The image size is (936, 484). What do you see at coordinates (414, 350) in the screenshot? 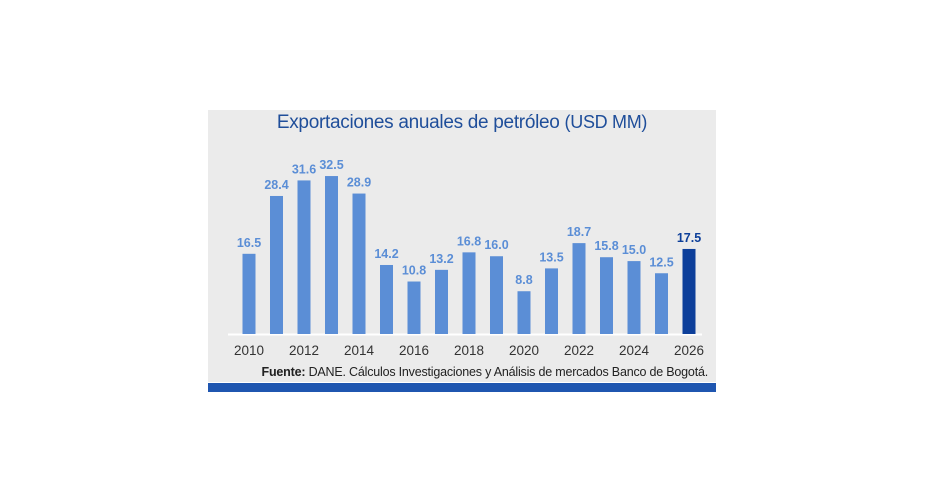
I see `x-tick-label-2016: 2016` at bounding box center [414, 350].